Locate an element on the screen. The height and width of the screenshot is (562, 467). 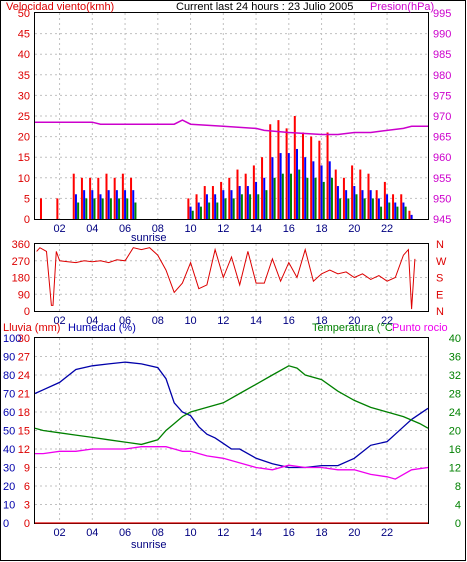
x-tick-label: 08 is located at coordinates (158, 533).